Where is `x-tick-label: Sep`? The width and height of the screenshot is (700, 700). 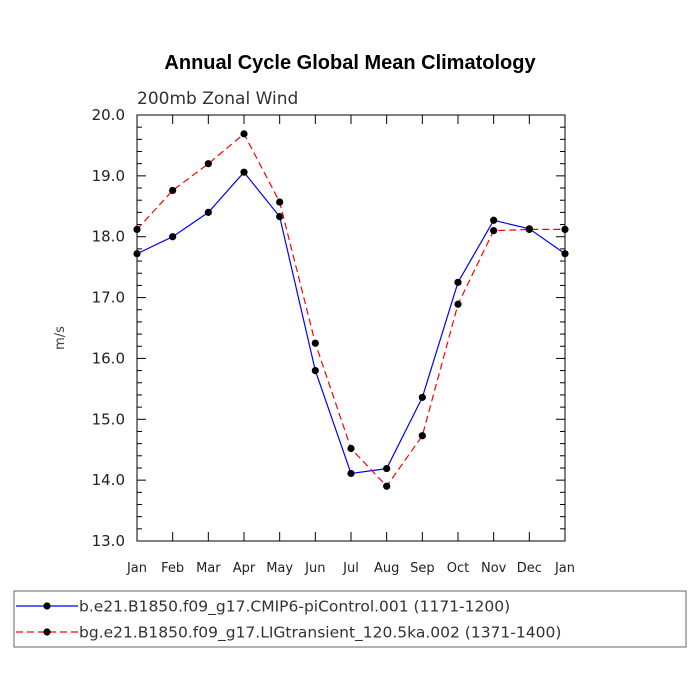
x-tick-label: Sep is located at coordinates (422, 568).